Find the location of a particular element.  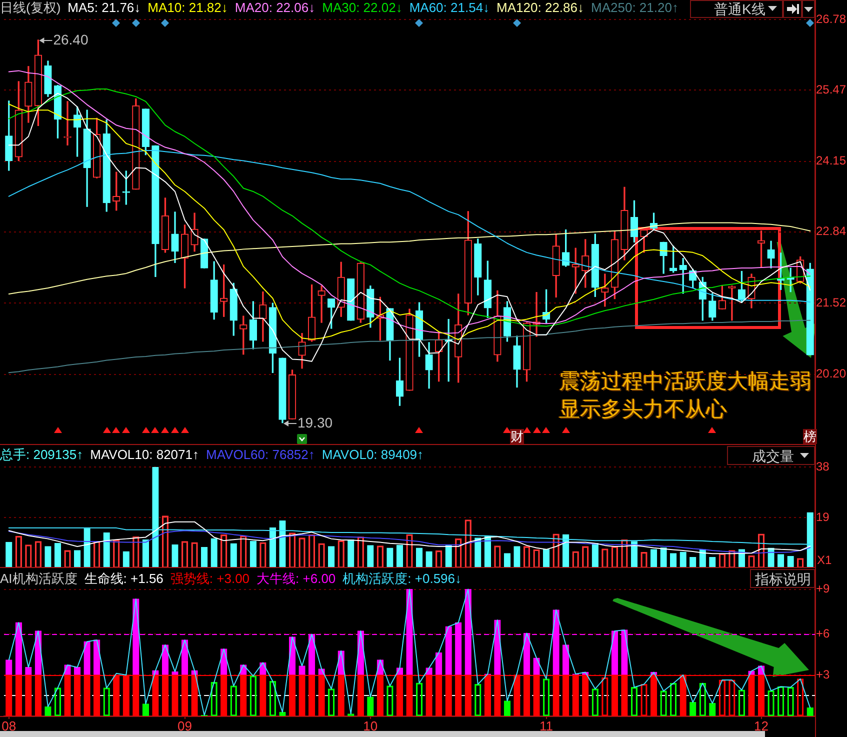

y-tick-label: +6 is located at coordinates (823, 633).